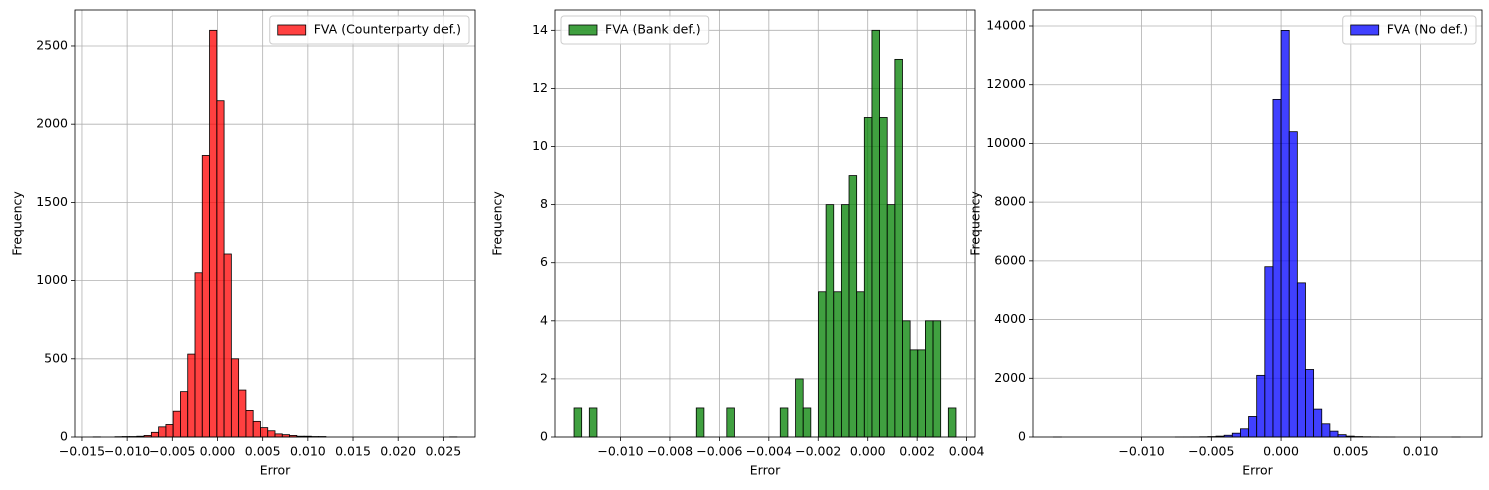  Describe the element at coordinates (1421, 451) in the screenshot. I see `x-tick-label: 0.010` at that location.